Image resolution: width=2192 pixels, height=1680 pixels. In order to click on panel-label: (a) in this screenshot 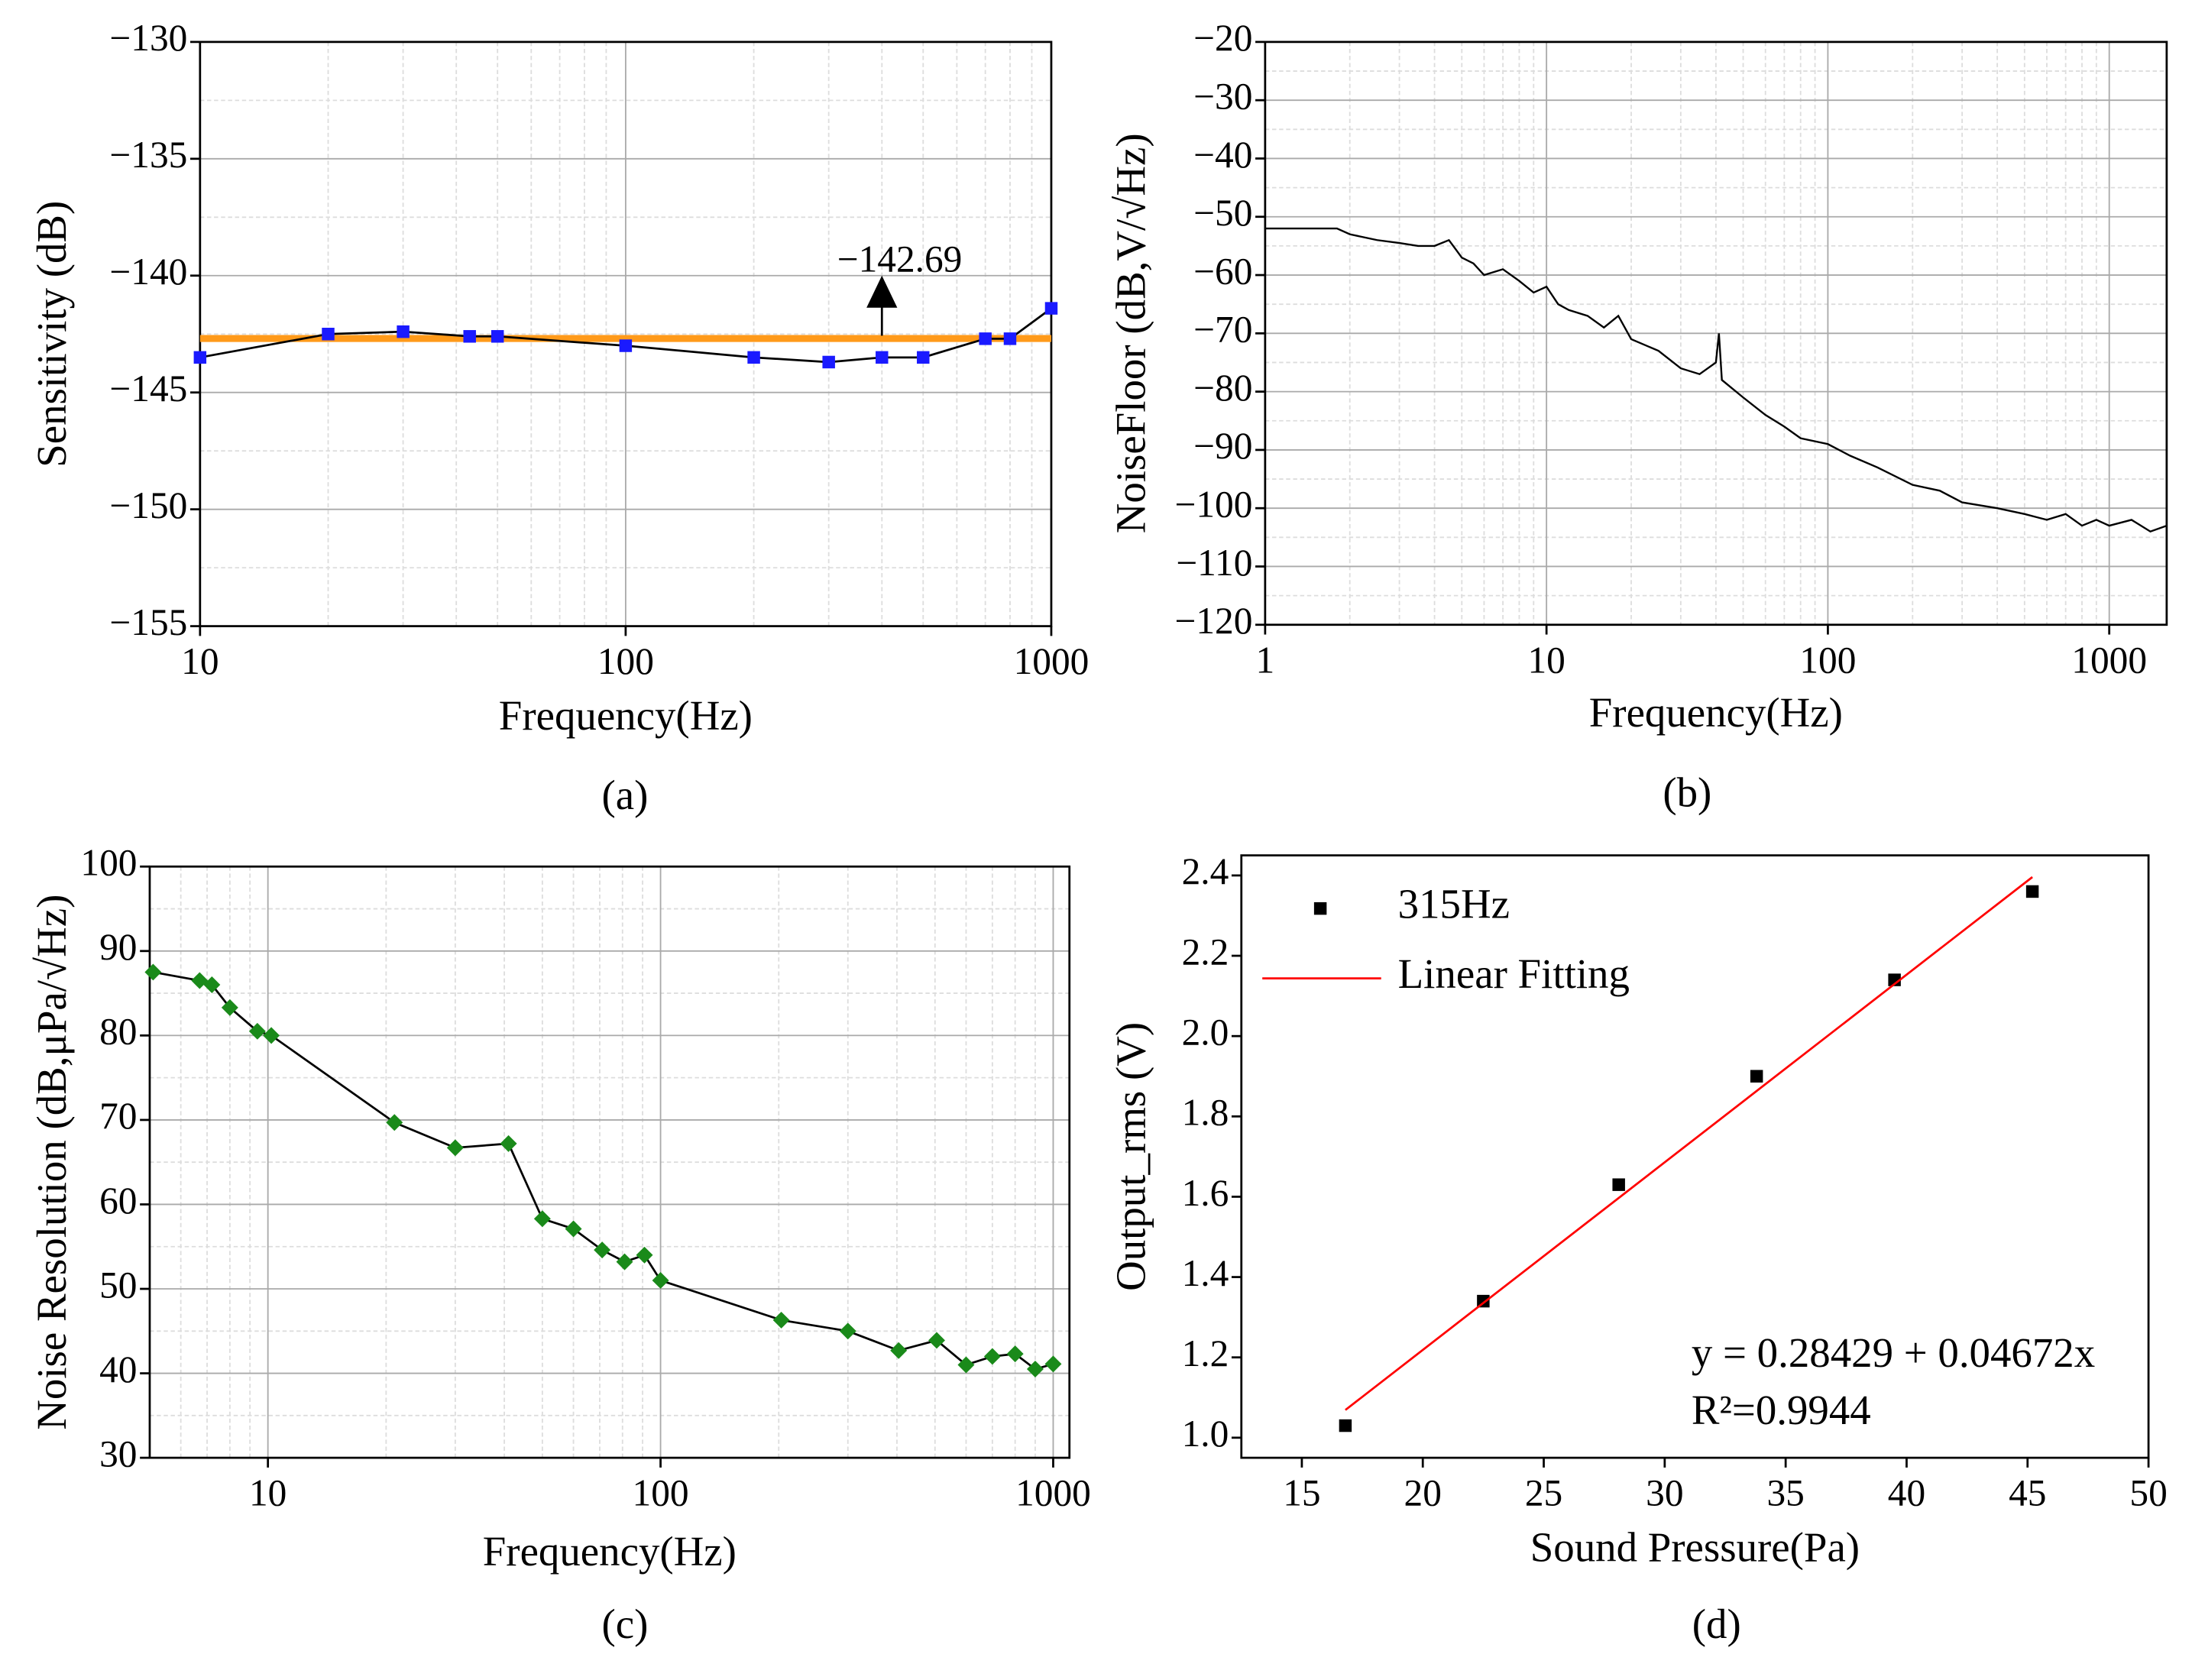, I will do `click(625, 795)`.